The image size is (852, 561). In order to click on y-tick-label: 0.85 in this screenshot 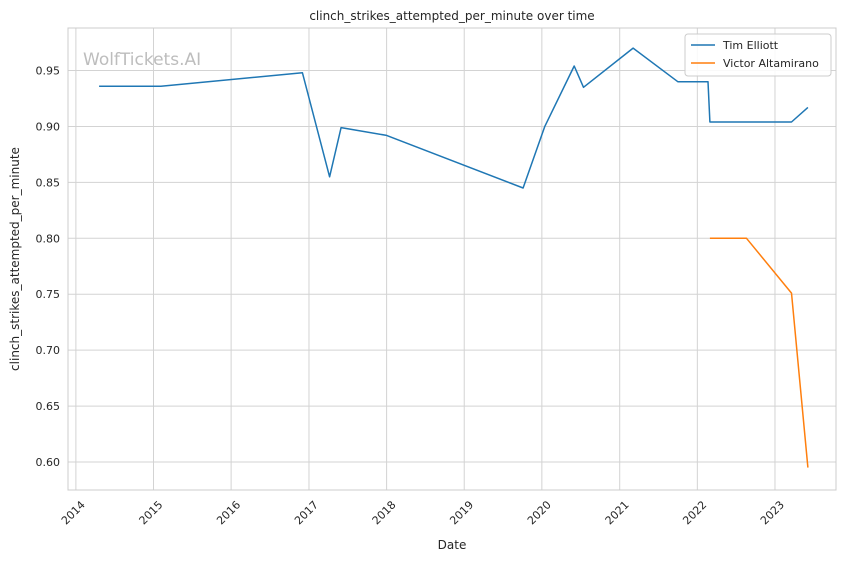, I will do `click(48, 182)`.